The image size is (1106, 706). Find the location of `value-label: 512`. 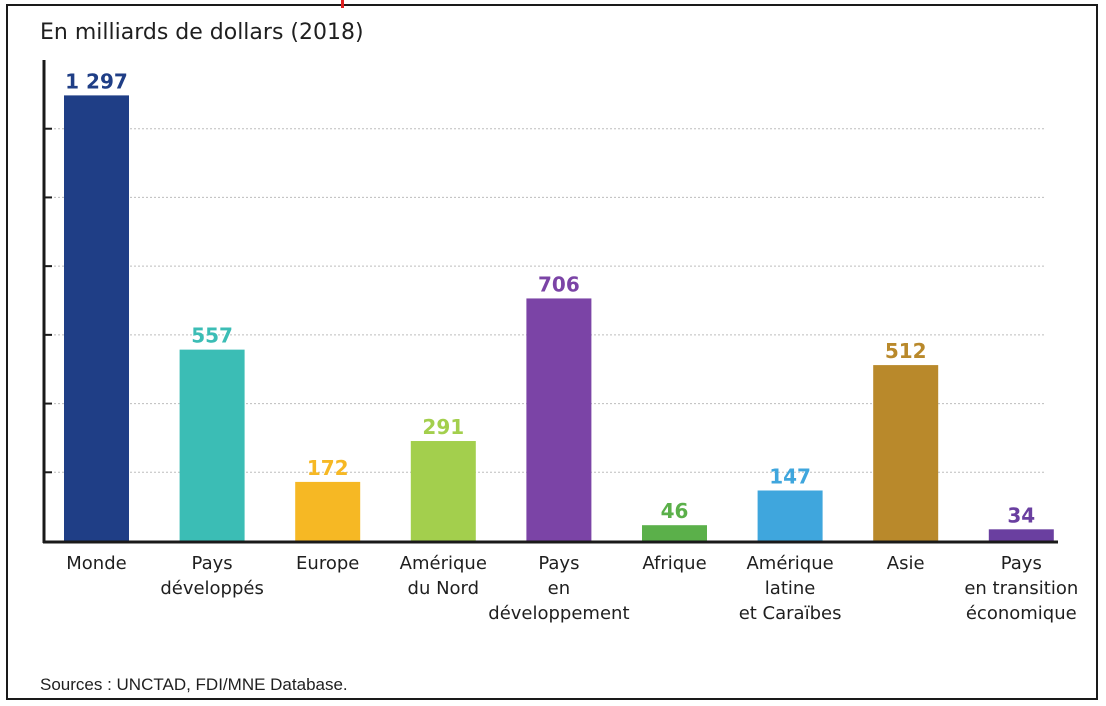

value-label: 512 is located at coordinates (906, 351).